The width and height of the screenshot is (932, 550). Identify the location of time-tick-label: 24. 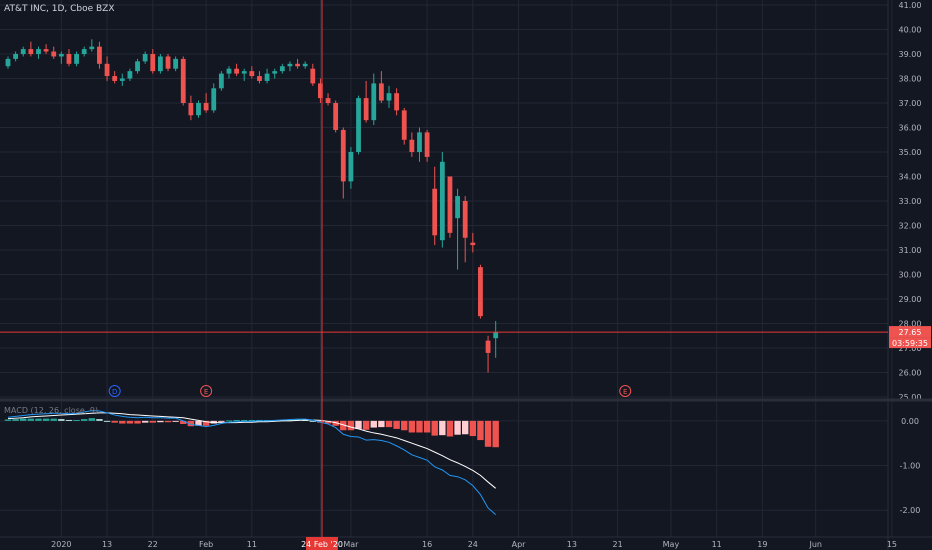
(473, 544).